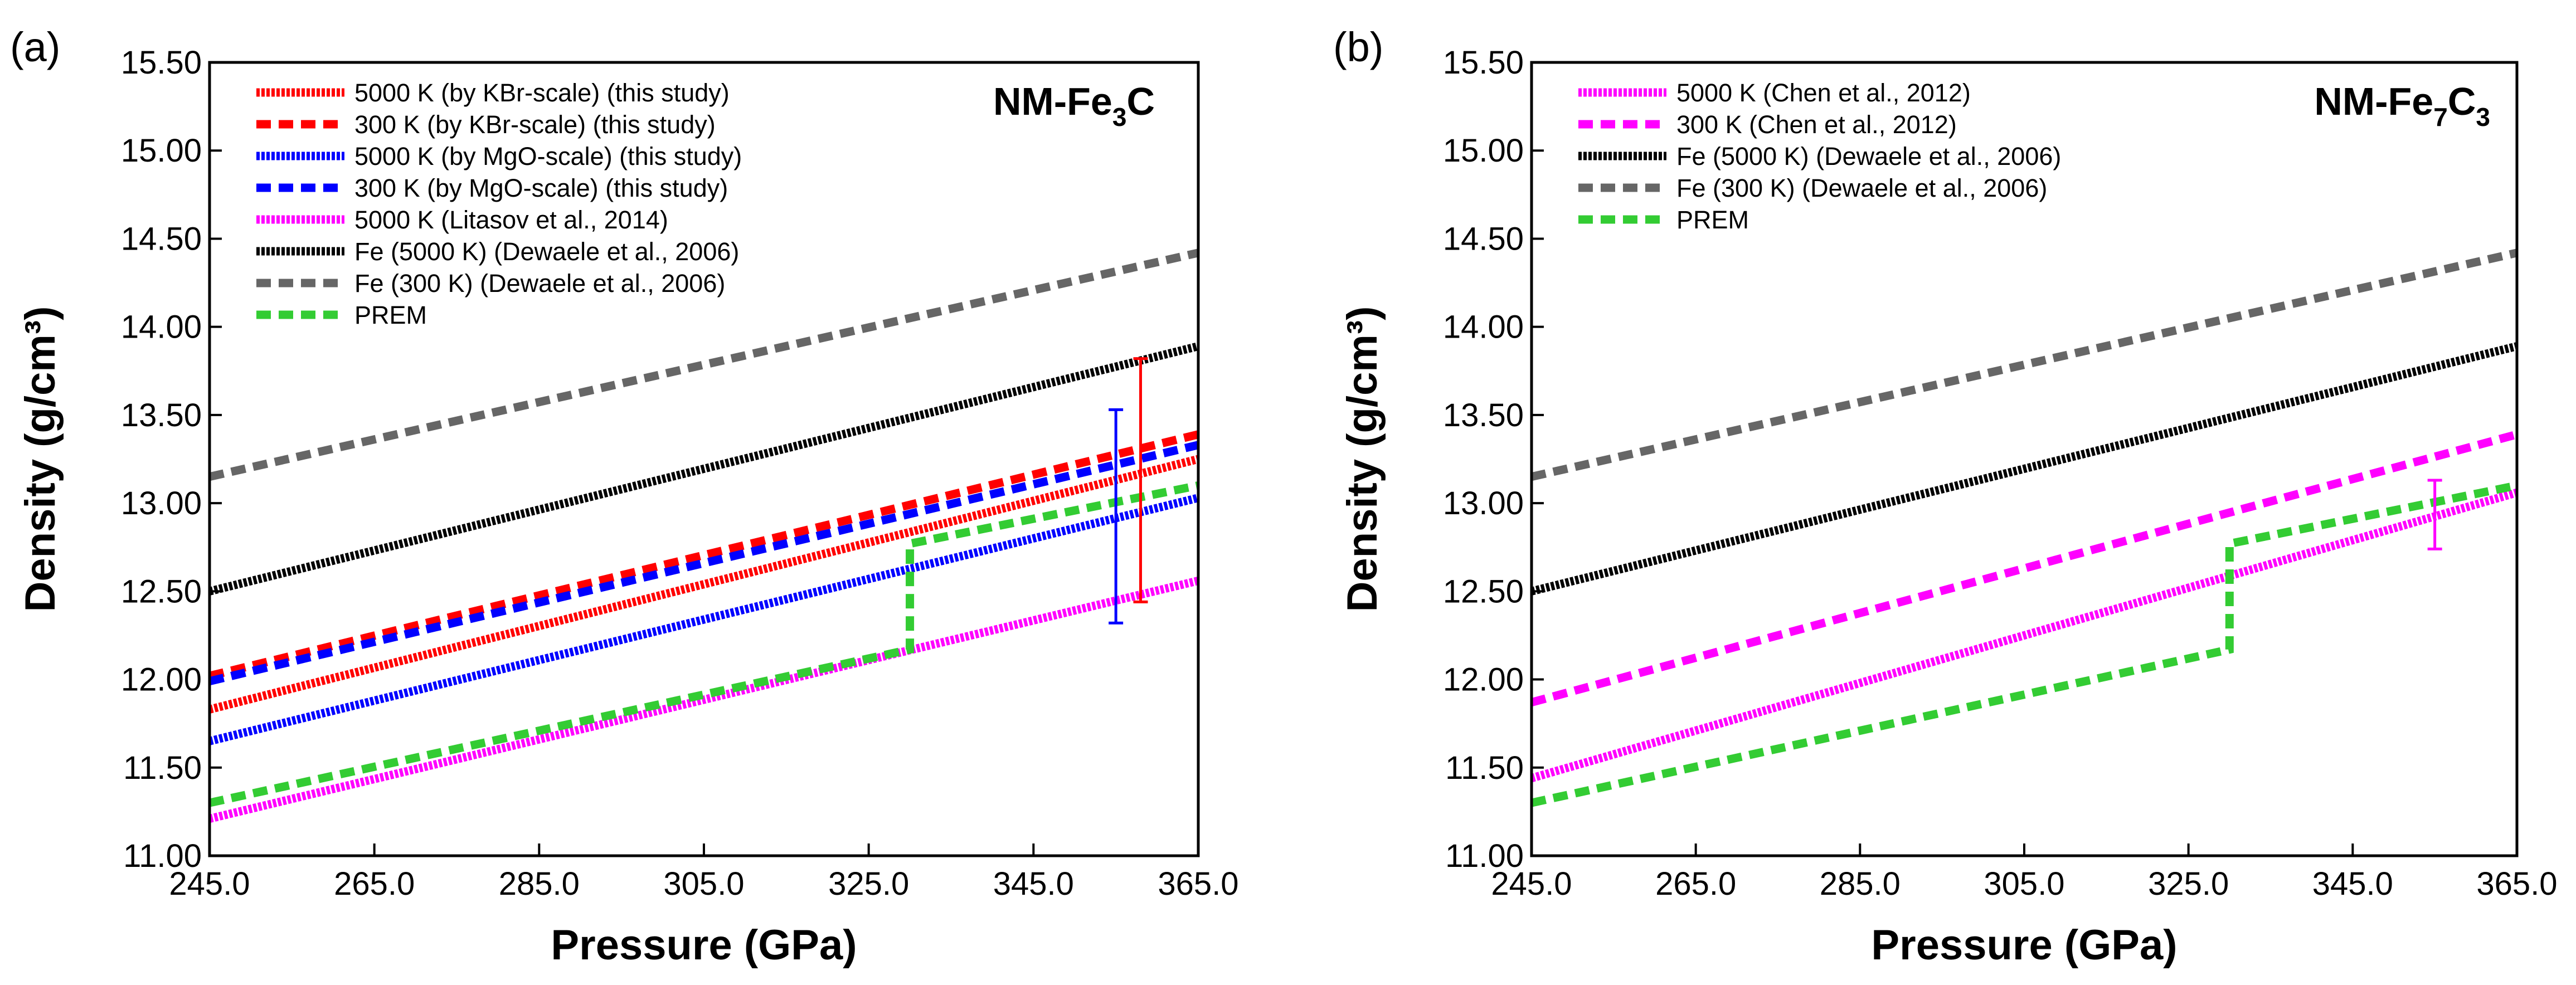 The width and height of the screenshot is (2576, 985). I want to click on panel-label: (b), so click(1358, 47).